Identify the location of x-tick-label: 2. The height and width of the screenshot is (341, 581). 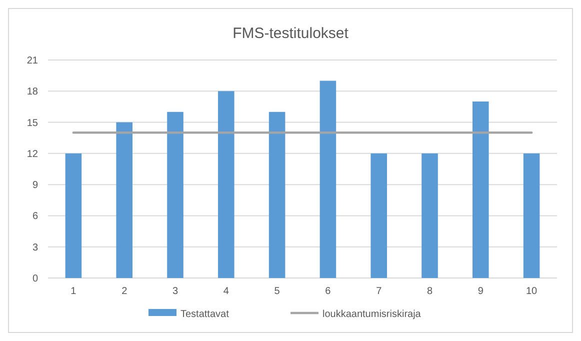
(125, 291).